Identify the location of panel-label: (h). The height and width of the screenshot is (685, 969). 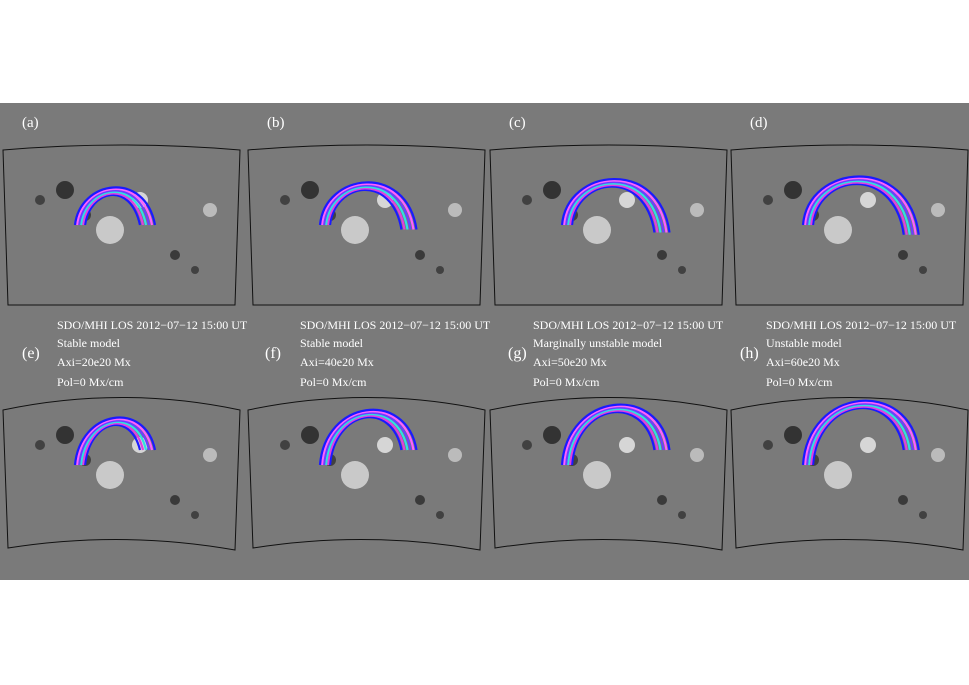
(749, 353).